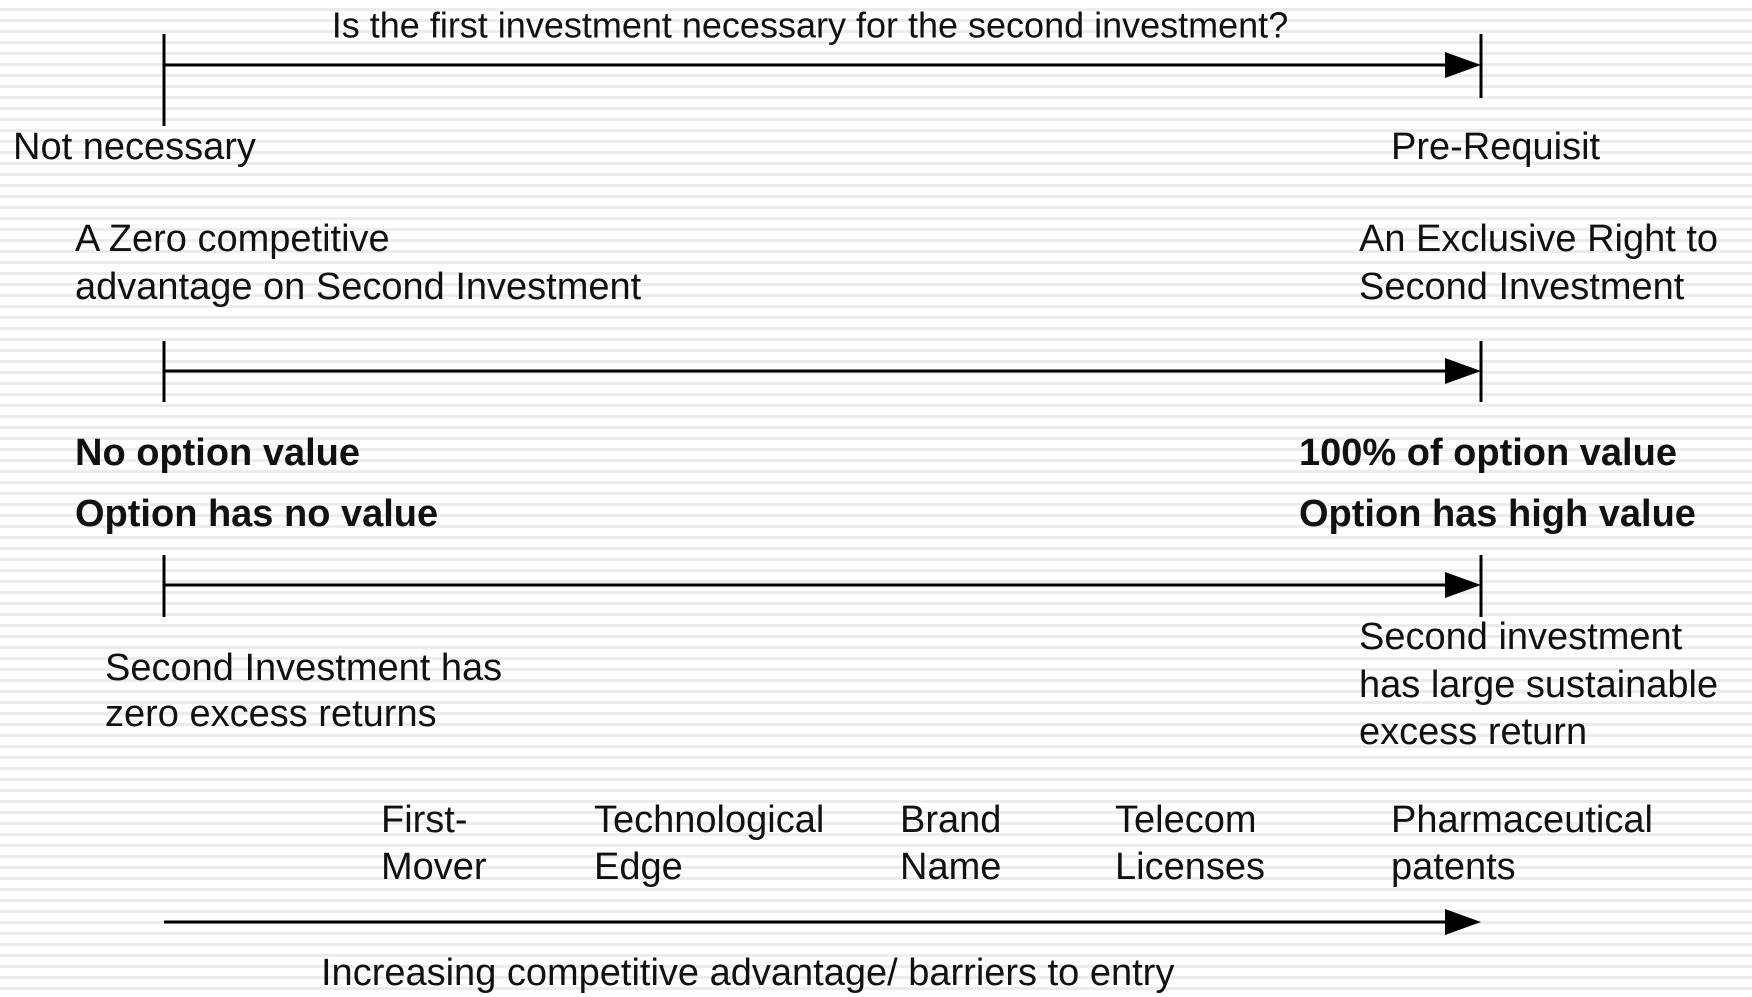  I want to click on right-bold: 100% of option value, so click(1488, 453).